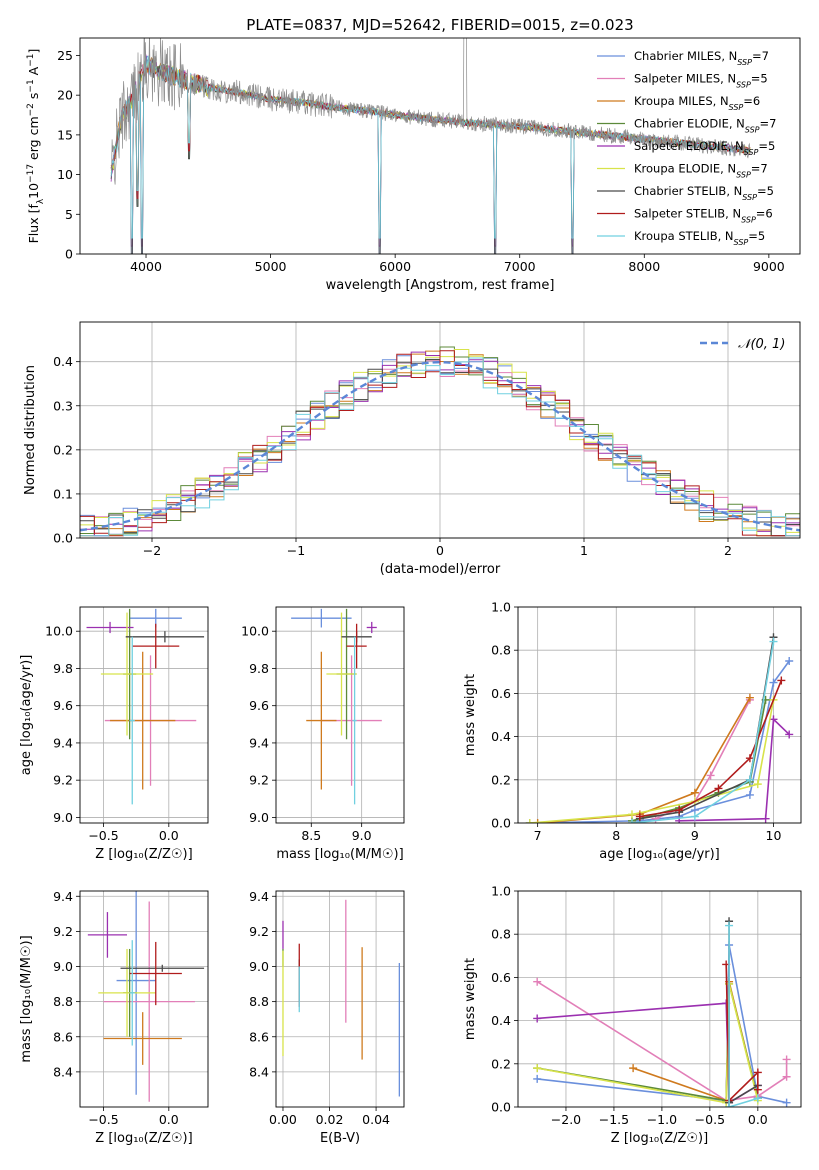 The height and width of the screenshot is (1170, 819). What do you see at coordinates (470, 999) in the screenshot?
I see `y-axis-label: mass weight` at bounding box center [470, 999].